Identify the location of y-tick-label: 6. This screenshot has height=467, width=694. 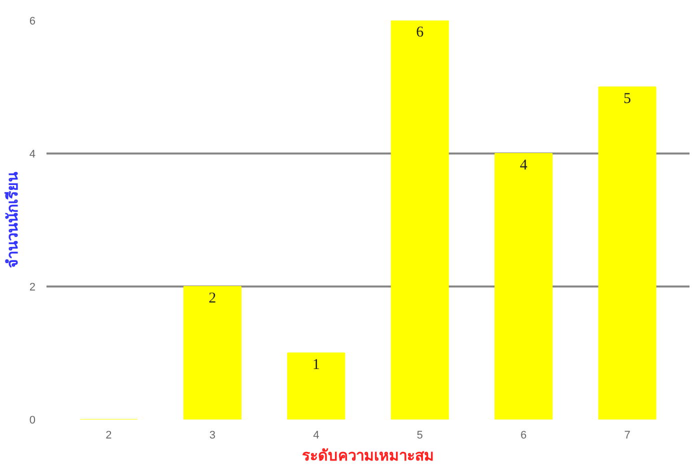
(32, 22).